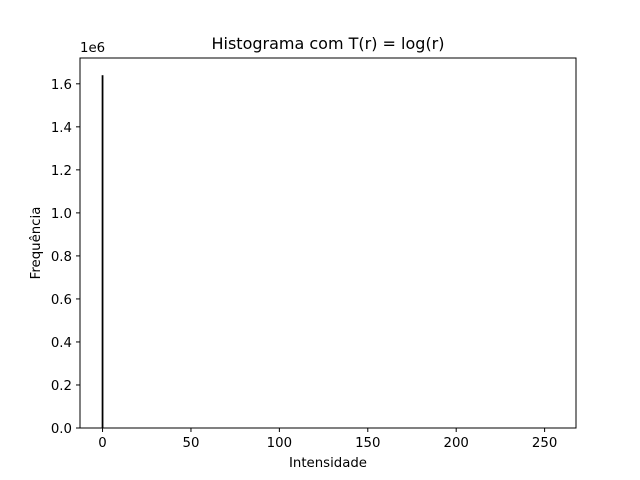 This screenshot has width=640, height=480. What do you see at coordinates (327, 439) in the screenshot?
I see `x-axis-ticks: 0 50 100 150 200 250` at bounding box center [327, 439].